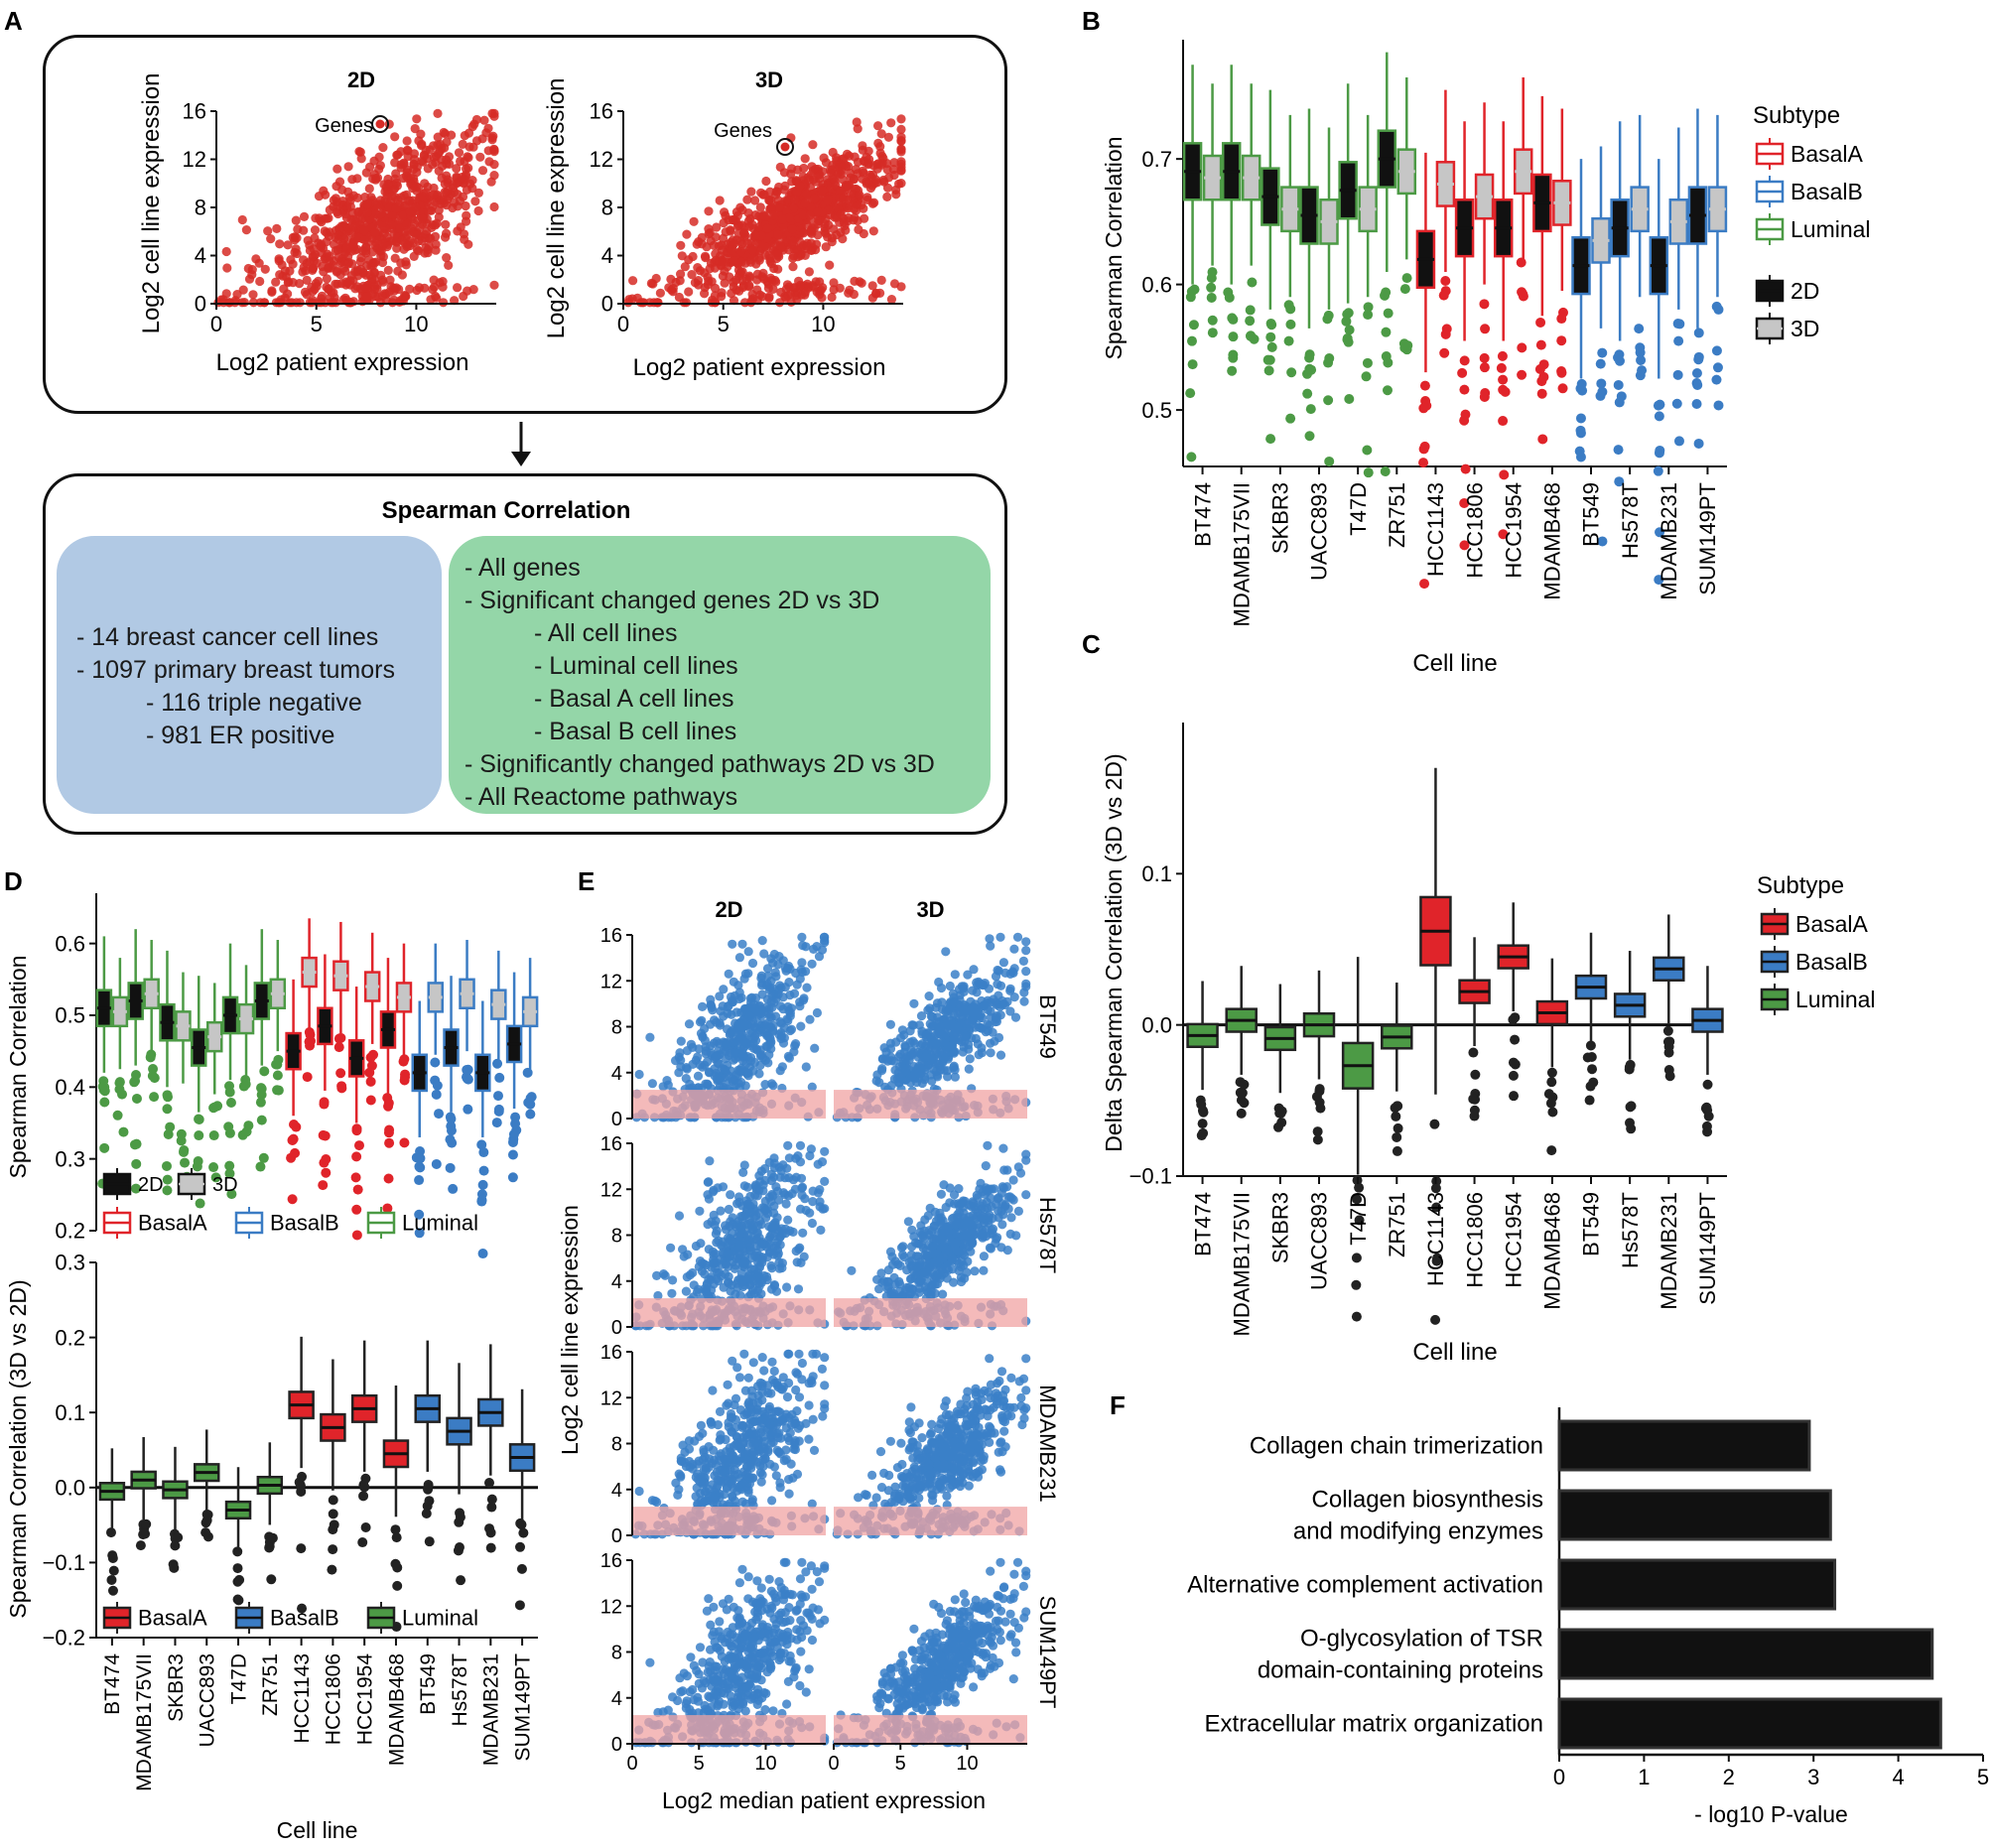 The image size is (1991, 1848). What do you see at coordinates (1203, 1132) in the screenshot?
I see `panel-c-BT474-outlier` at bounding box center [1203, 1132].